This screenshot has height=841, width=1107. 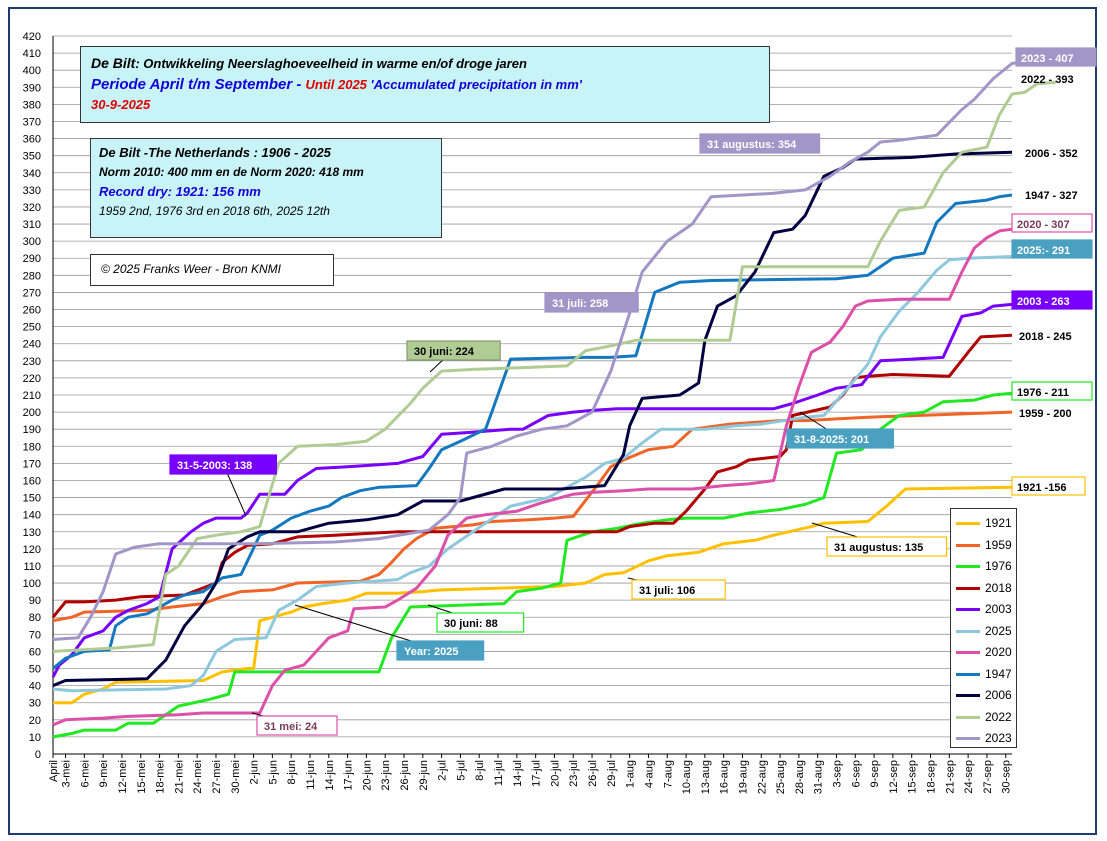 What do you see at coordinates (35, 670) in the screenshot?
I see `y-tick-label: 50` at bounding box center [35, 670].